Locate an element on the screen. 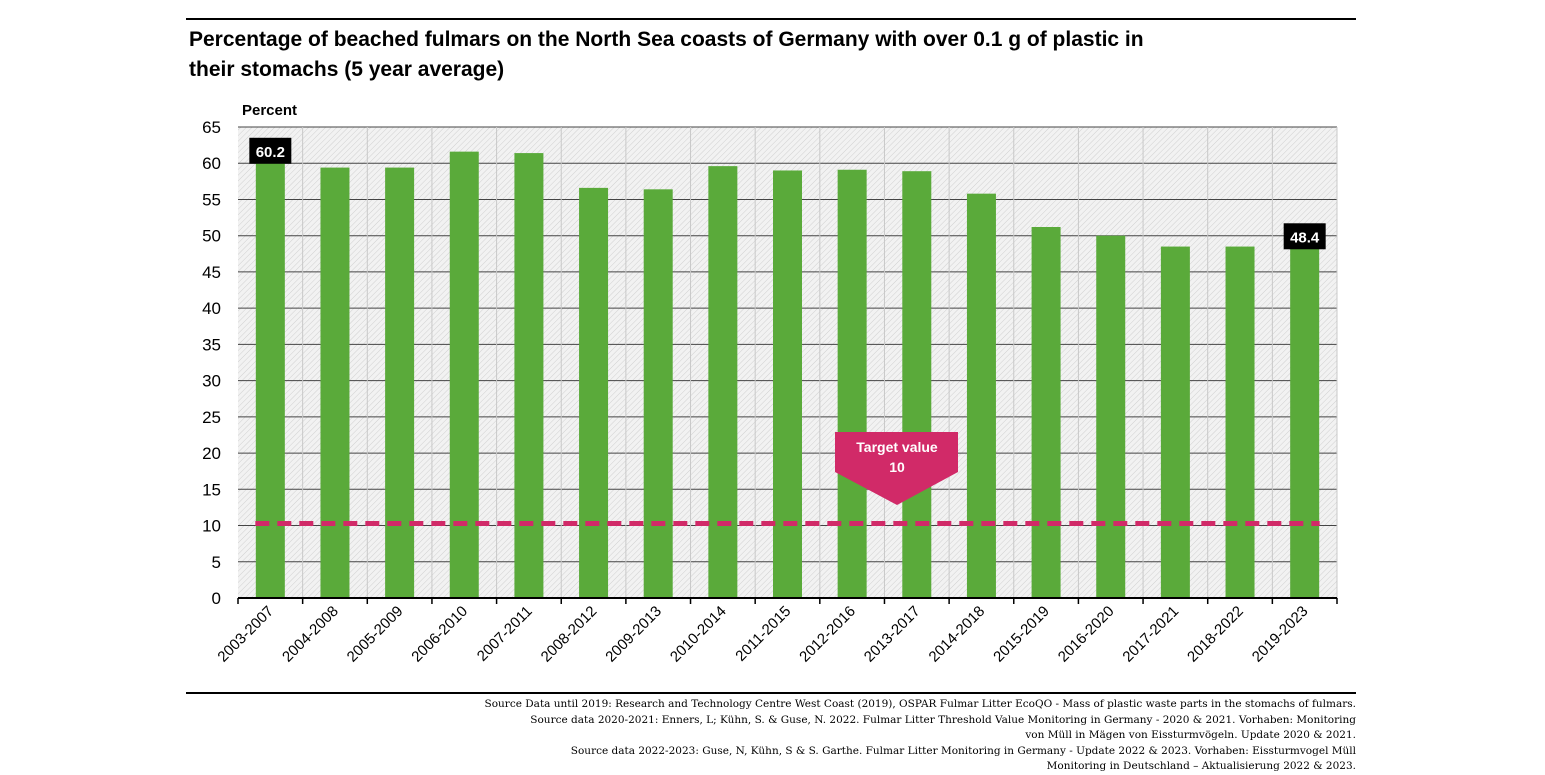  y-tick-label: 40 is located at coordinates (211, 308).